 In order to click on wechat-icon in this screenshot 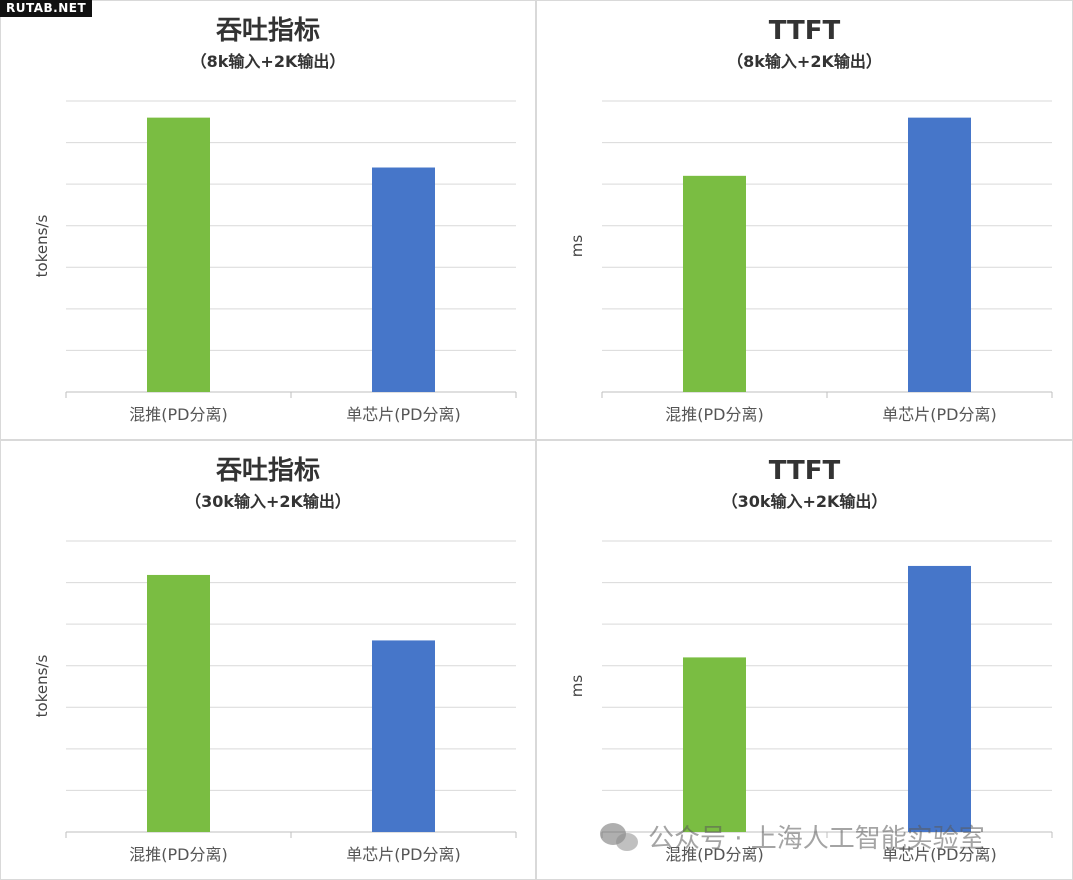, I will do `click(620, 837)`.